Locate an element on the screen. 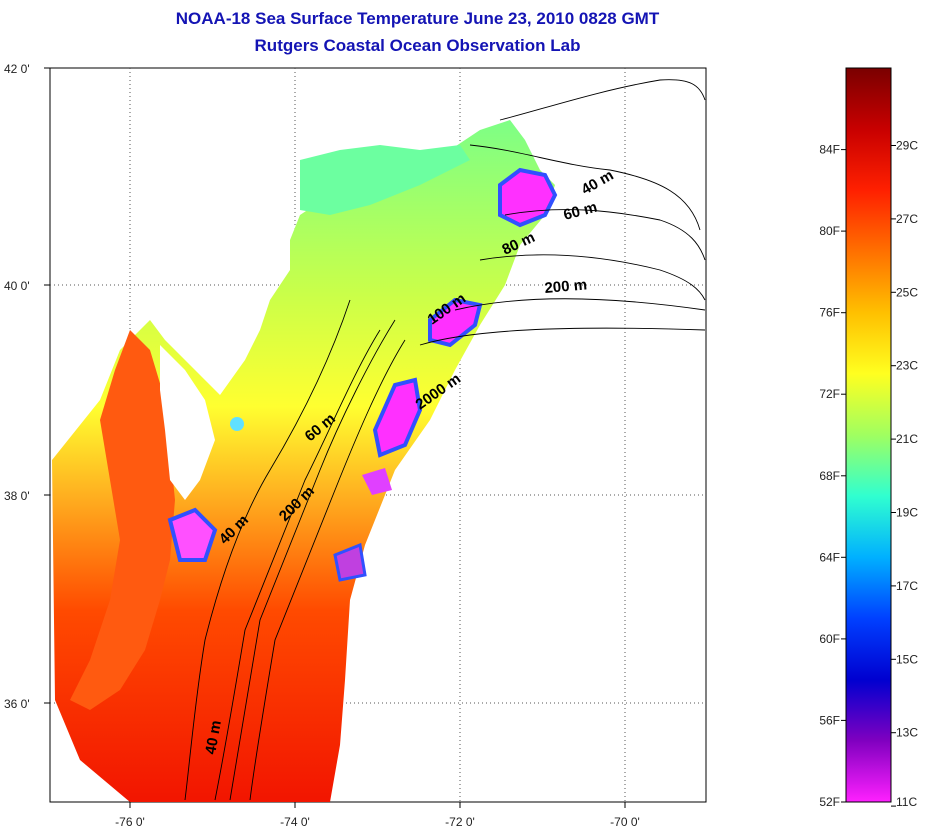 This screenshot has width=928, height=832. colorbar is located at coordinates (868, 435).